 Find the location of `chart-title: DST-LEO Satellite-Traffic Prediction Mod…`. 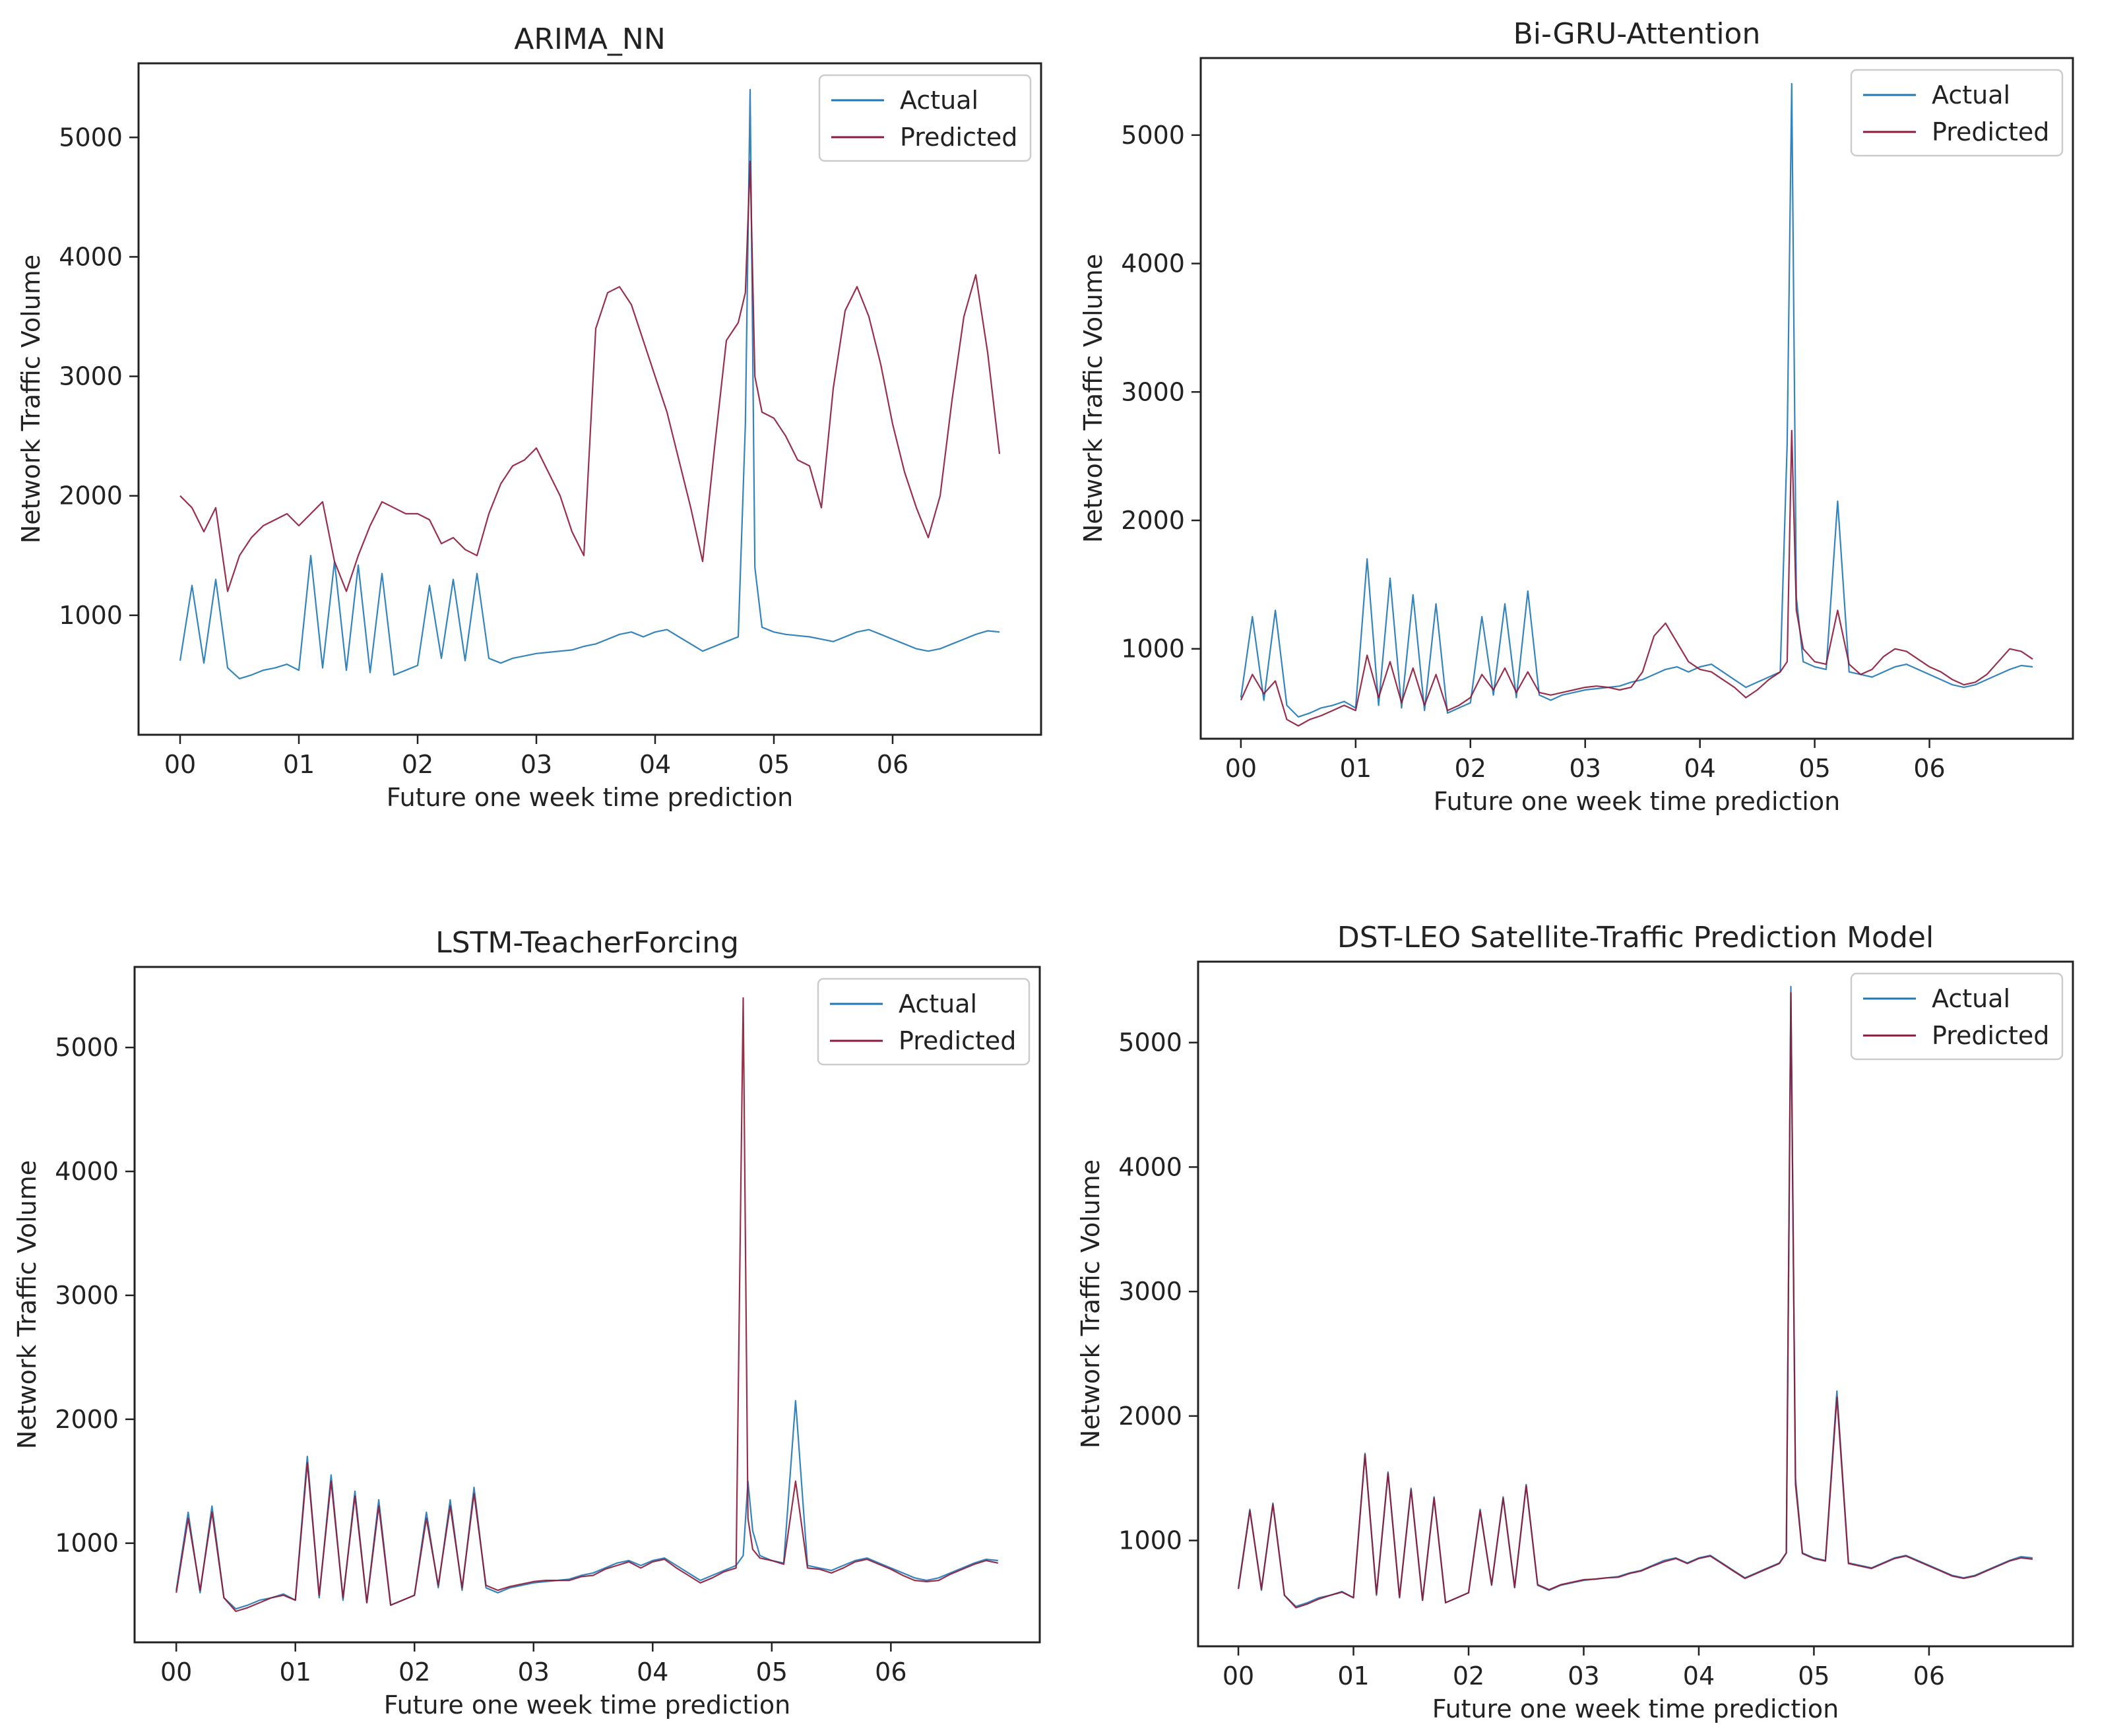

chart-title: DST-LEO Satellite-Traffic Prediction Mod… is located at coordinates (1635, 937).